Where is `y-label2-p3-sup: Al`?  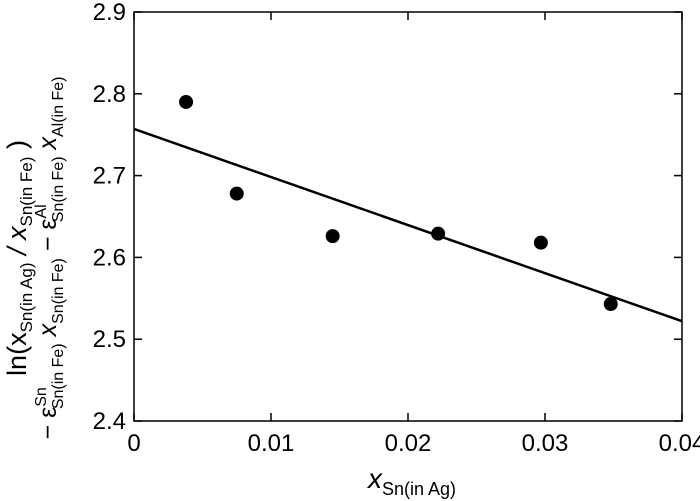
y-label2-p3-sup: Al is located at coordinates (41, 211).